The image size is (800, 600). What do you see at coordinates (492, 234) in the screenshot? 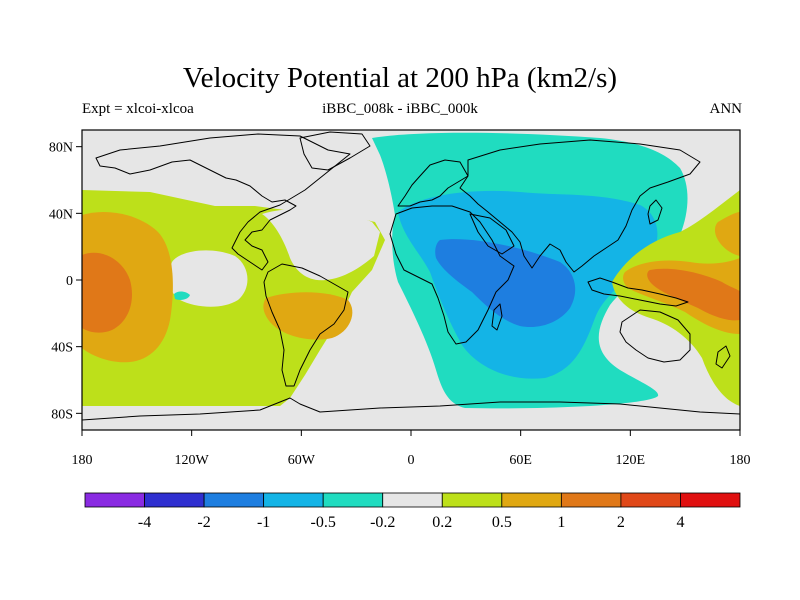
I see `coastline-arabia` at bounding box center [492, 234].